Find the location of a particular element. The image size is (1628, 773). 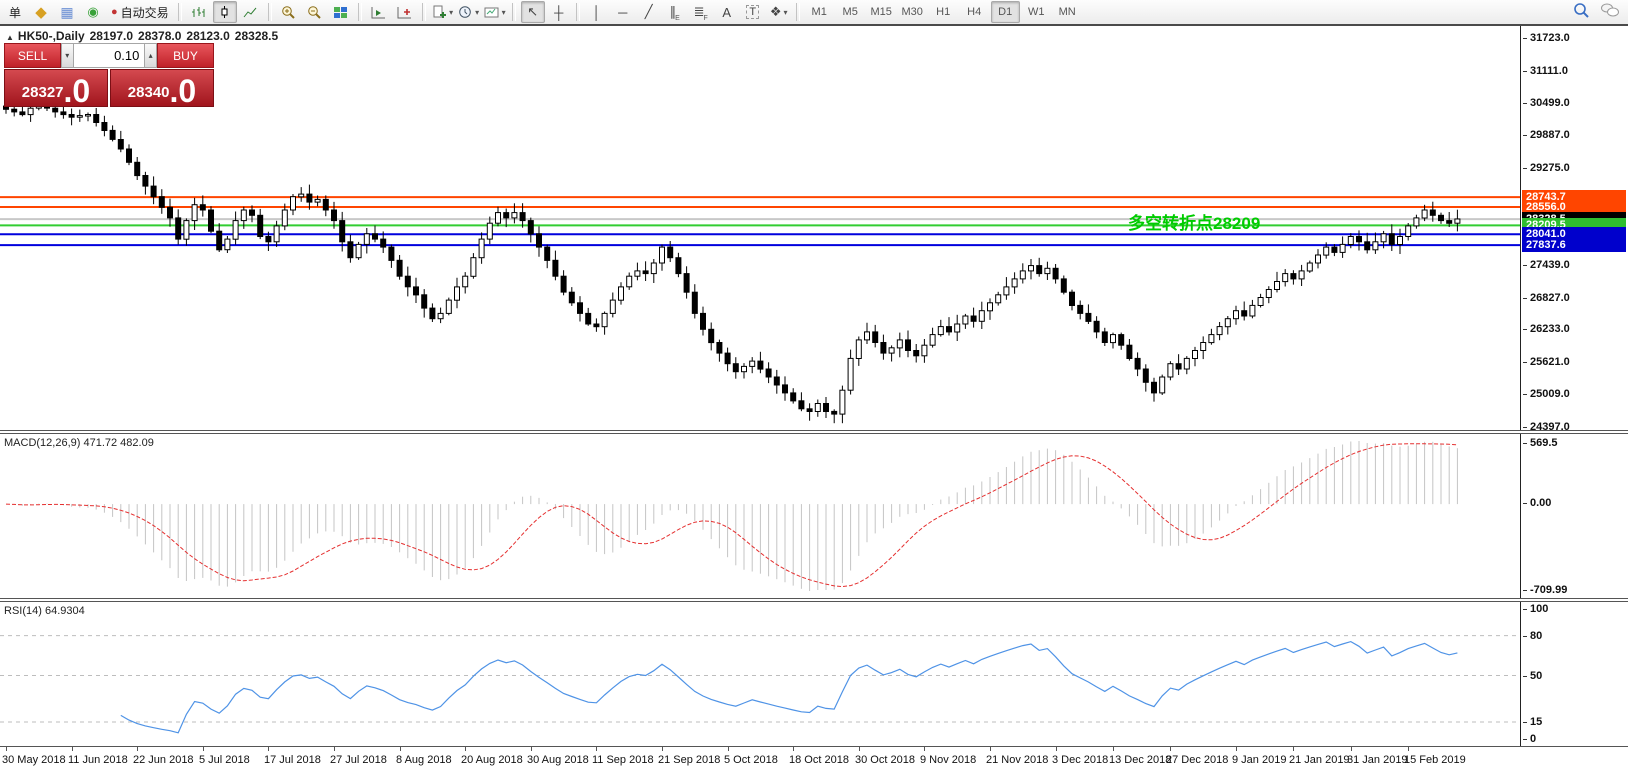

date-label: 27 Dec 2018 is located at coordinates (1197, 760).